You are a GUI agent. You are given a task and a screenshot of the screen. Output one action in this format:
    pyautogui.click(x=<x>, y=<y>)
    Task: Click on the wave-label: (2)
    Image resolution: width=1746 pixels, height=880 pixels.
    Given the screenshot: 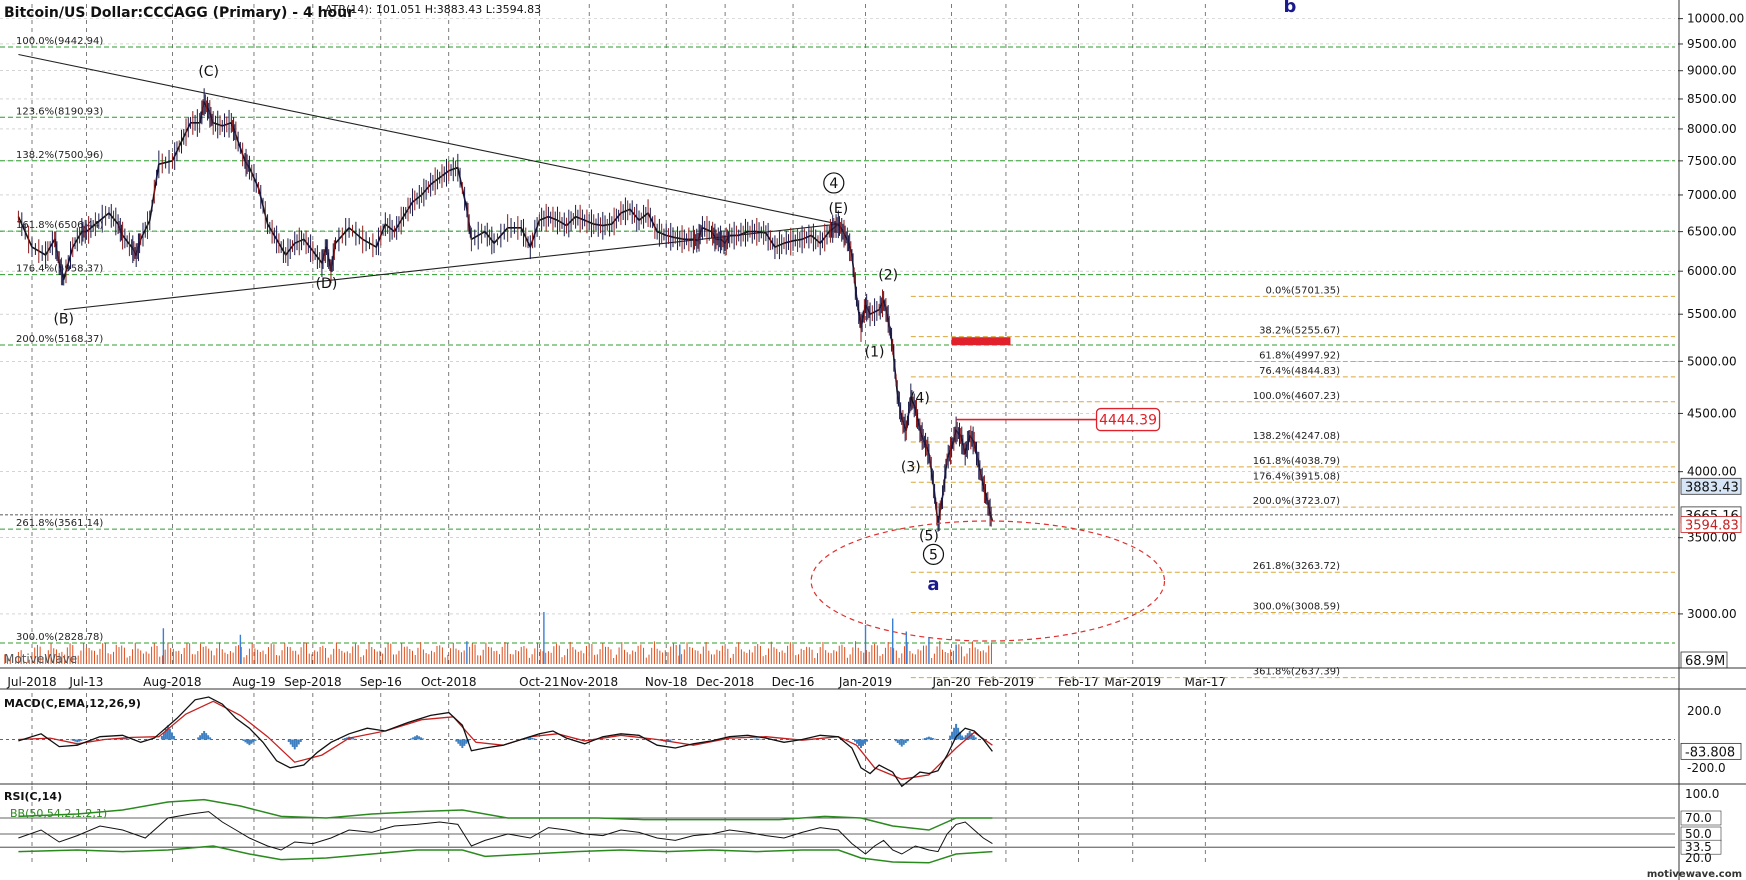 What is the action you would take?
    pyautogui.click(x=888, y=275)
    